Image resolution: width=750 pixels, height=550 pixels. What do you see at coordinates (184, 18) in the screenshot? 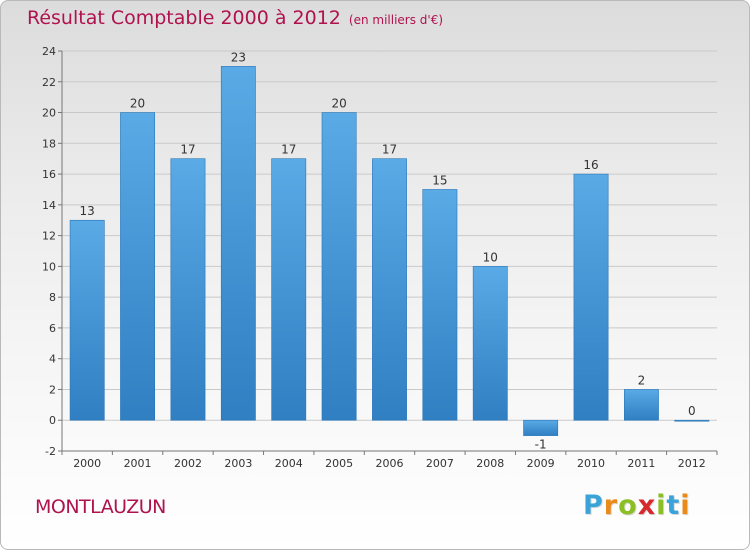
I see `title-main: Résultat Comptable 2000 à 2012` at bounding box center [184, 18].